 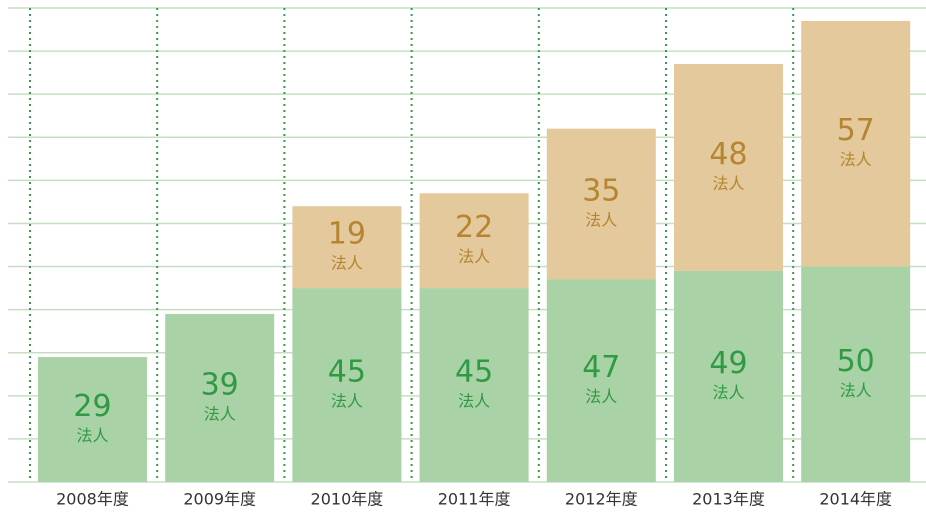 What do you see at coordinates (728, 499) in the screenshot?
I see `x-tick-label: 2013年度` at bounding box center [728, 499].